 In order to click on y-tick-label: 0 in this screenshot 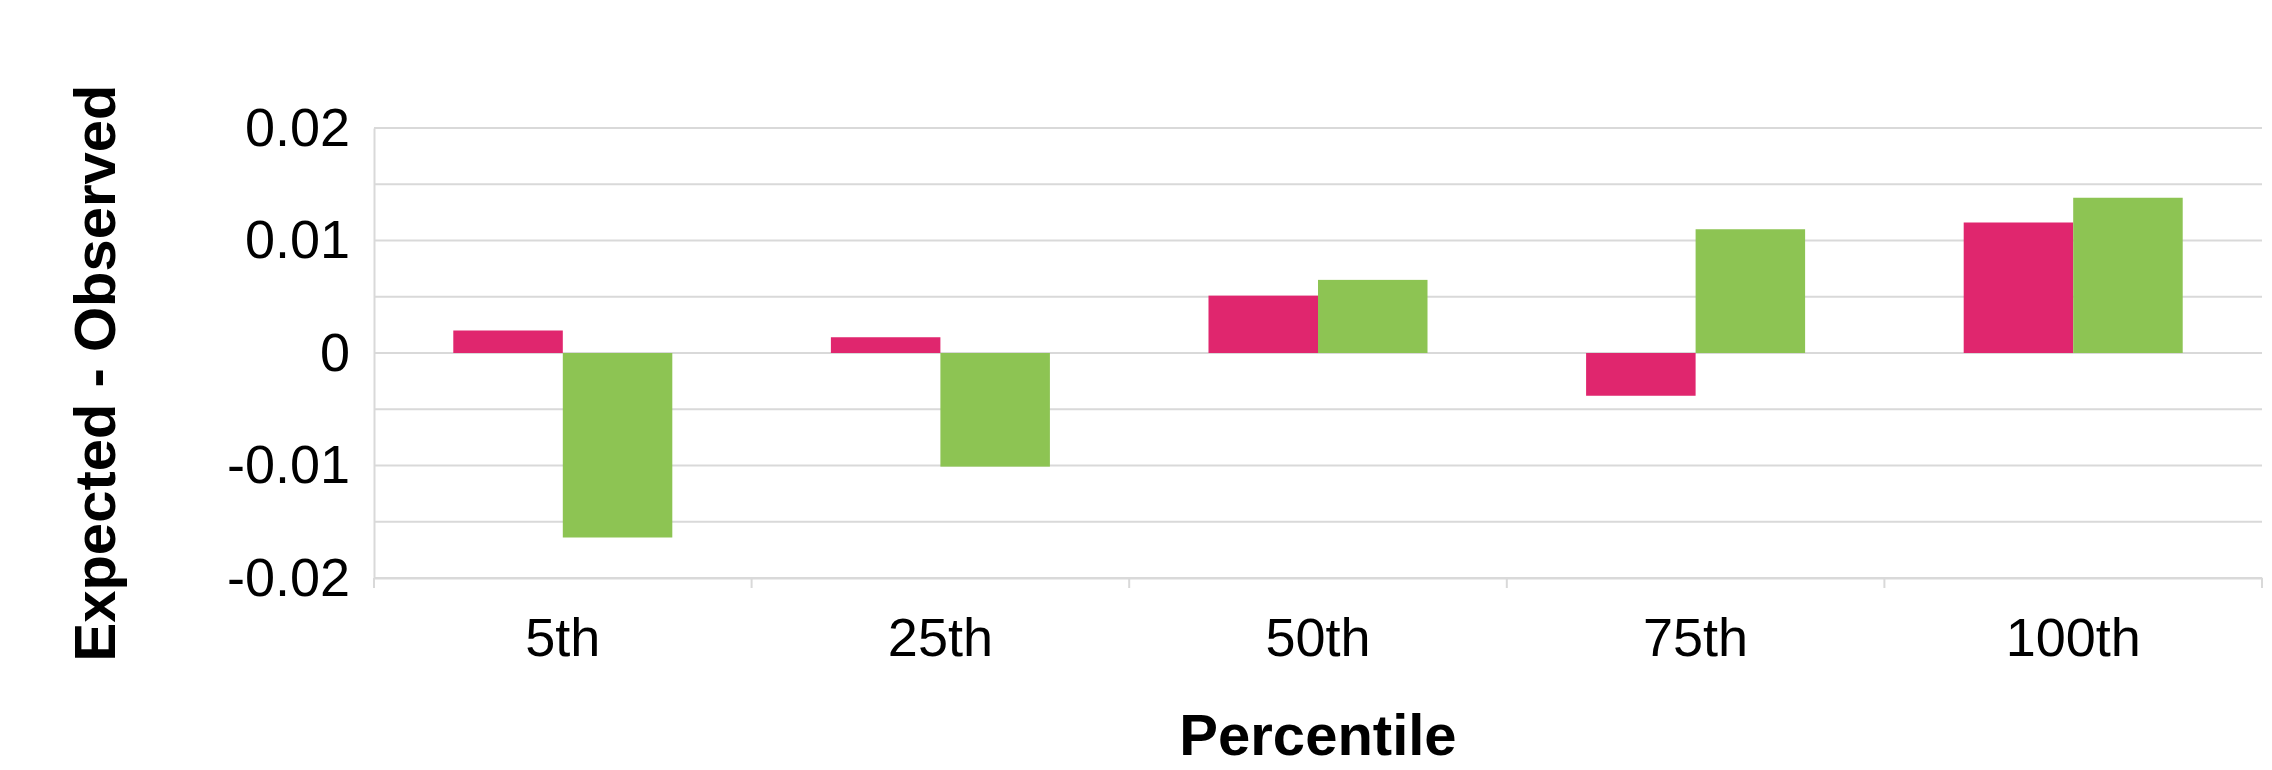, I will do `click(334, 351)`.